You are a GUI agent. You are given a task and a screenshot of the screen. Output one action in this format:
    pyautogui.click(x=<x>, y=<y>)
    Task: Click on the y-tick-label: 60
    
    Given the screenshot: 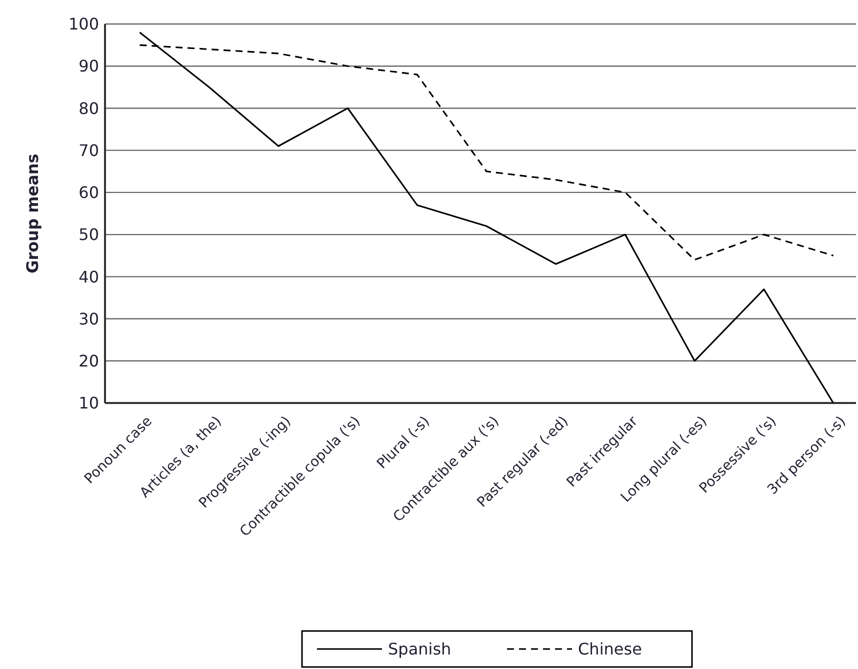 What is the action you would take?
    pyautogui.click(x=88, y=192)
    